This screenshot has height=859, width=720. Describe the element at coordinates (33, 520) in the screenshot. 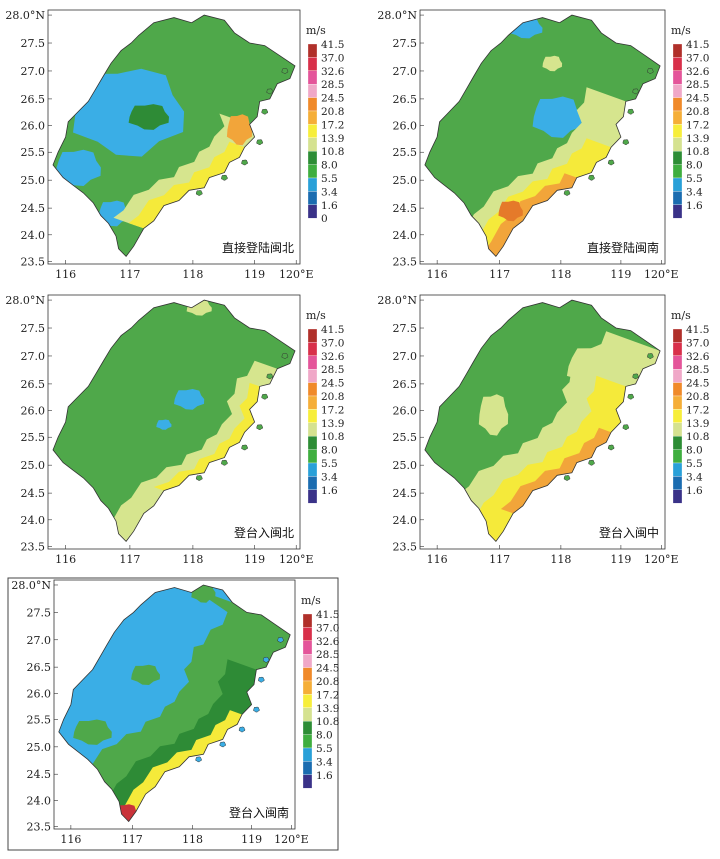

I see `y-tick-label: 24.0` at that location.